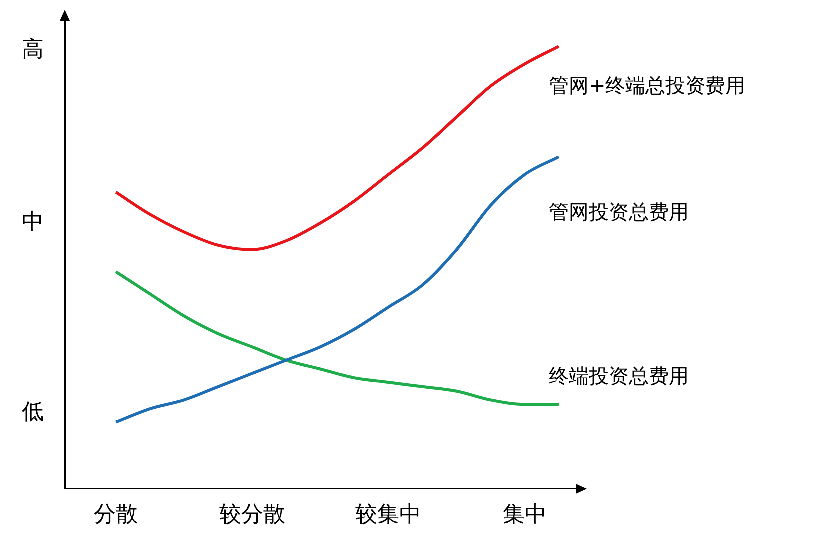  Describe the element at coordinates (618, 212) in the screenshot. I see `series-label: 管网投资总费用` at that location.